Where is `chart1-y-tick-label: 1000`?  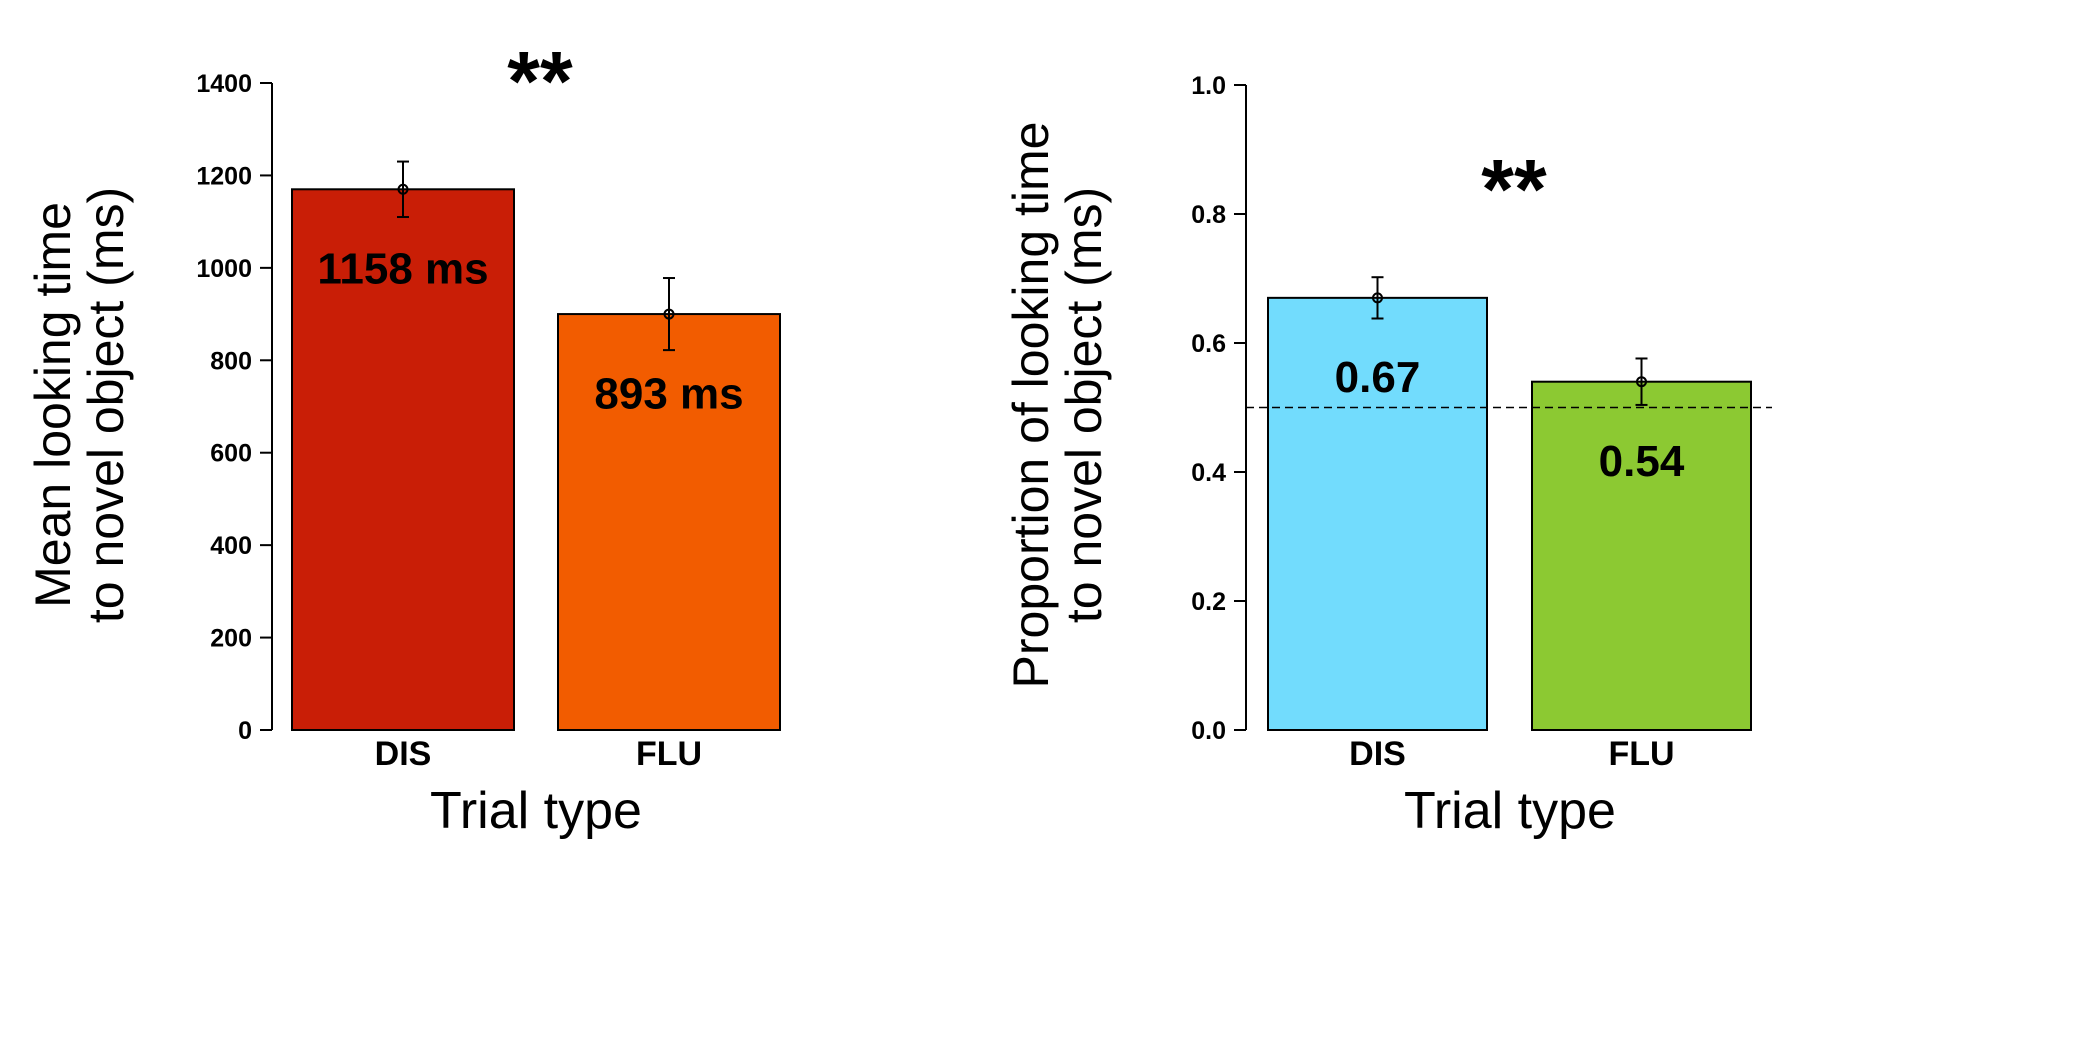
chart1-y-tick-label: 1000 is located at coordinates (224, 269).